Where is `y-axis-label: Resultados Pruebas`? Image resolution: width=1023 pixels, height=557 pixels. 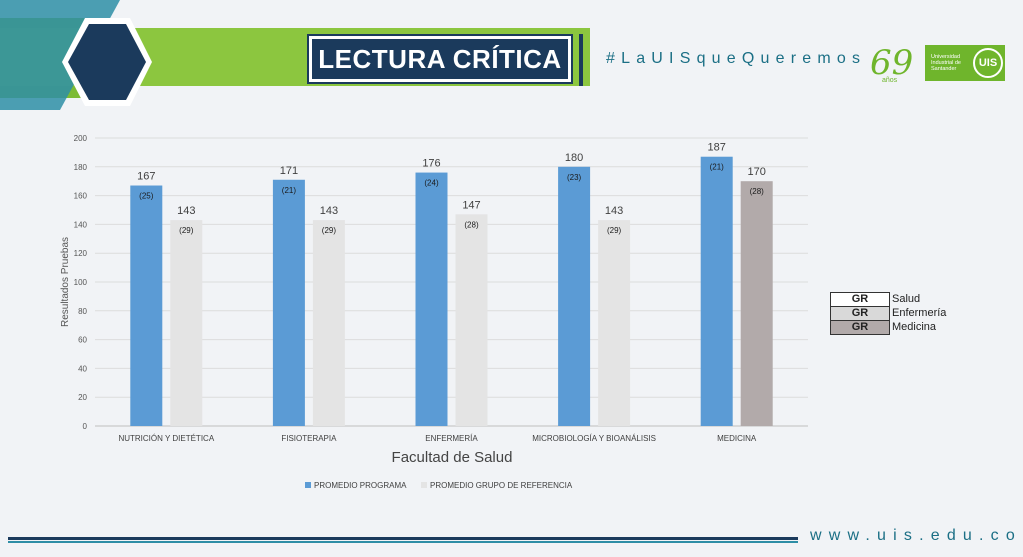
y-axis-label: Resultados Pruebas is located at coordinates (65, 282).